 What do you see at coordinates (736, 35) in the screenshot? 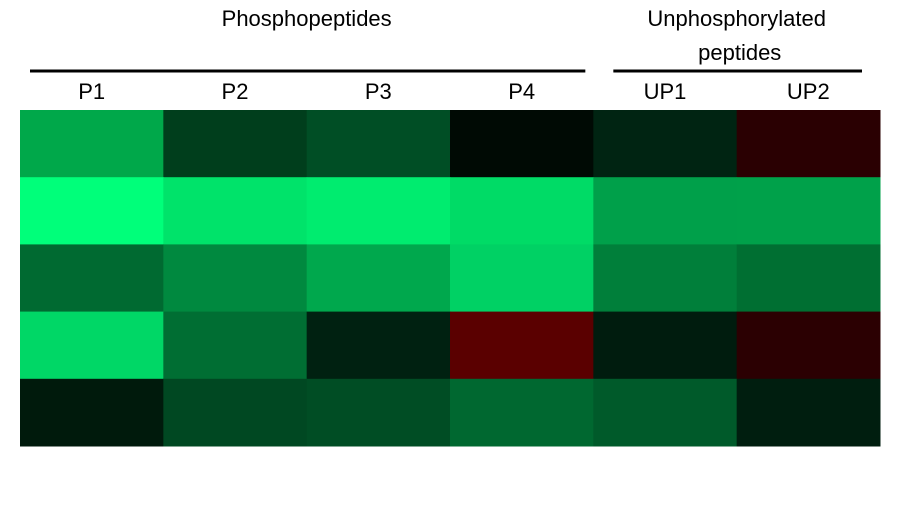
I see `group-label: Unphosphorylated peptides` at bounding box center [736, 35].